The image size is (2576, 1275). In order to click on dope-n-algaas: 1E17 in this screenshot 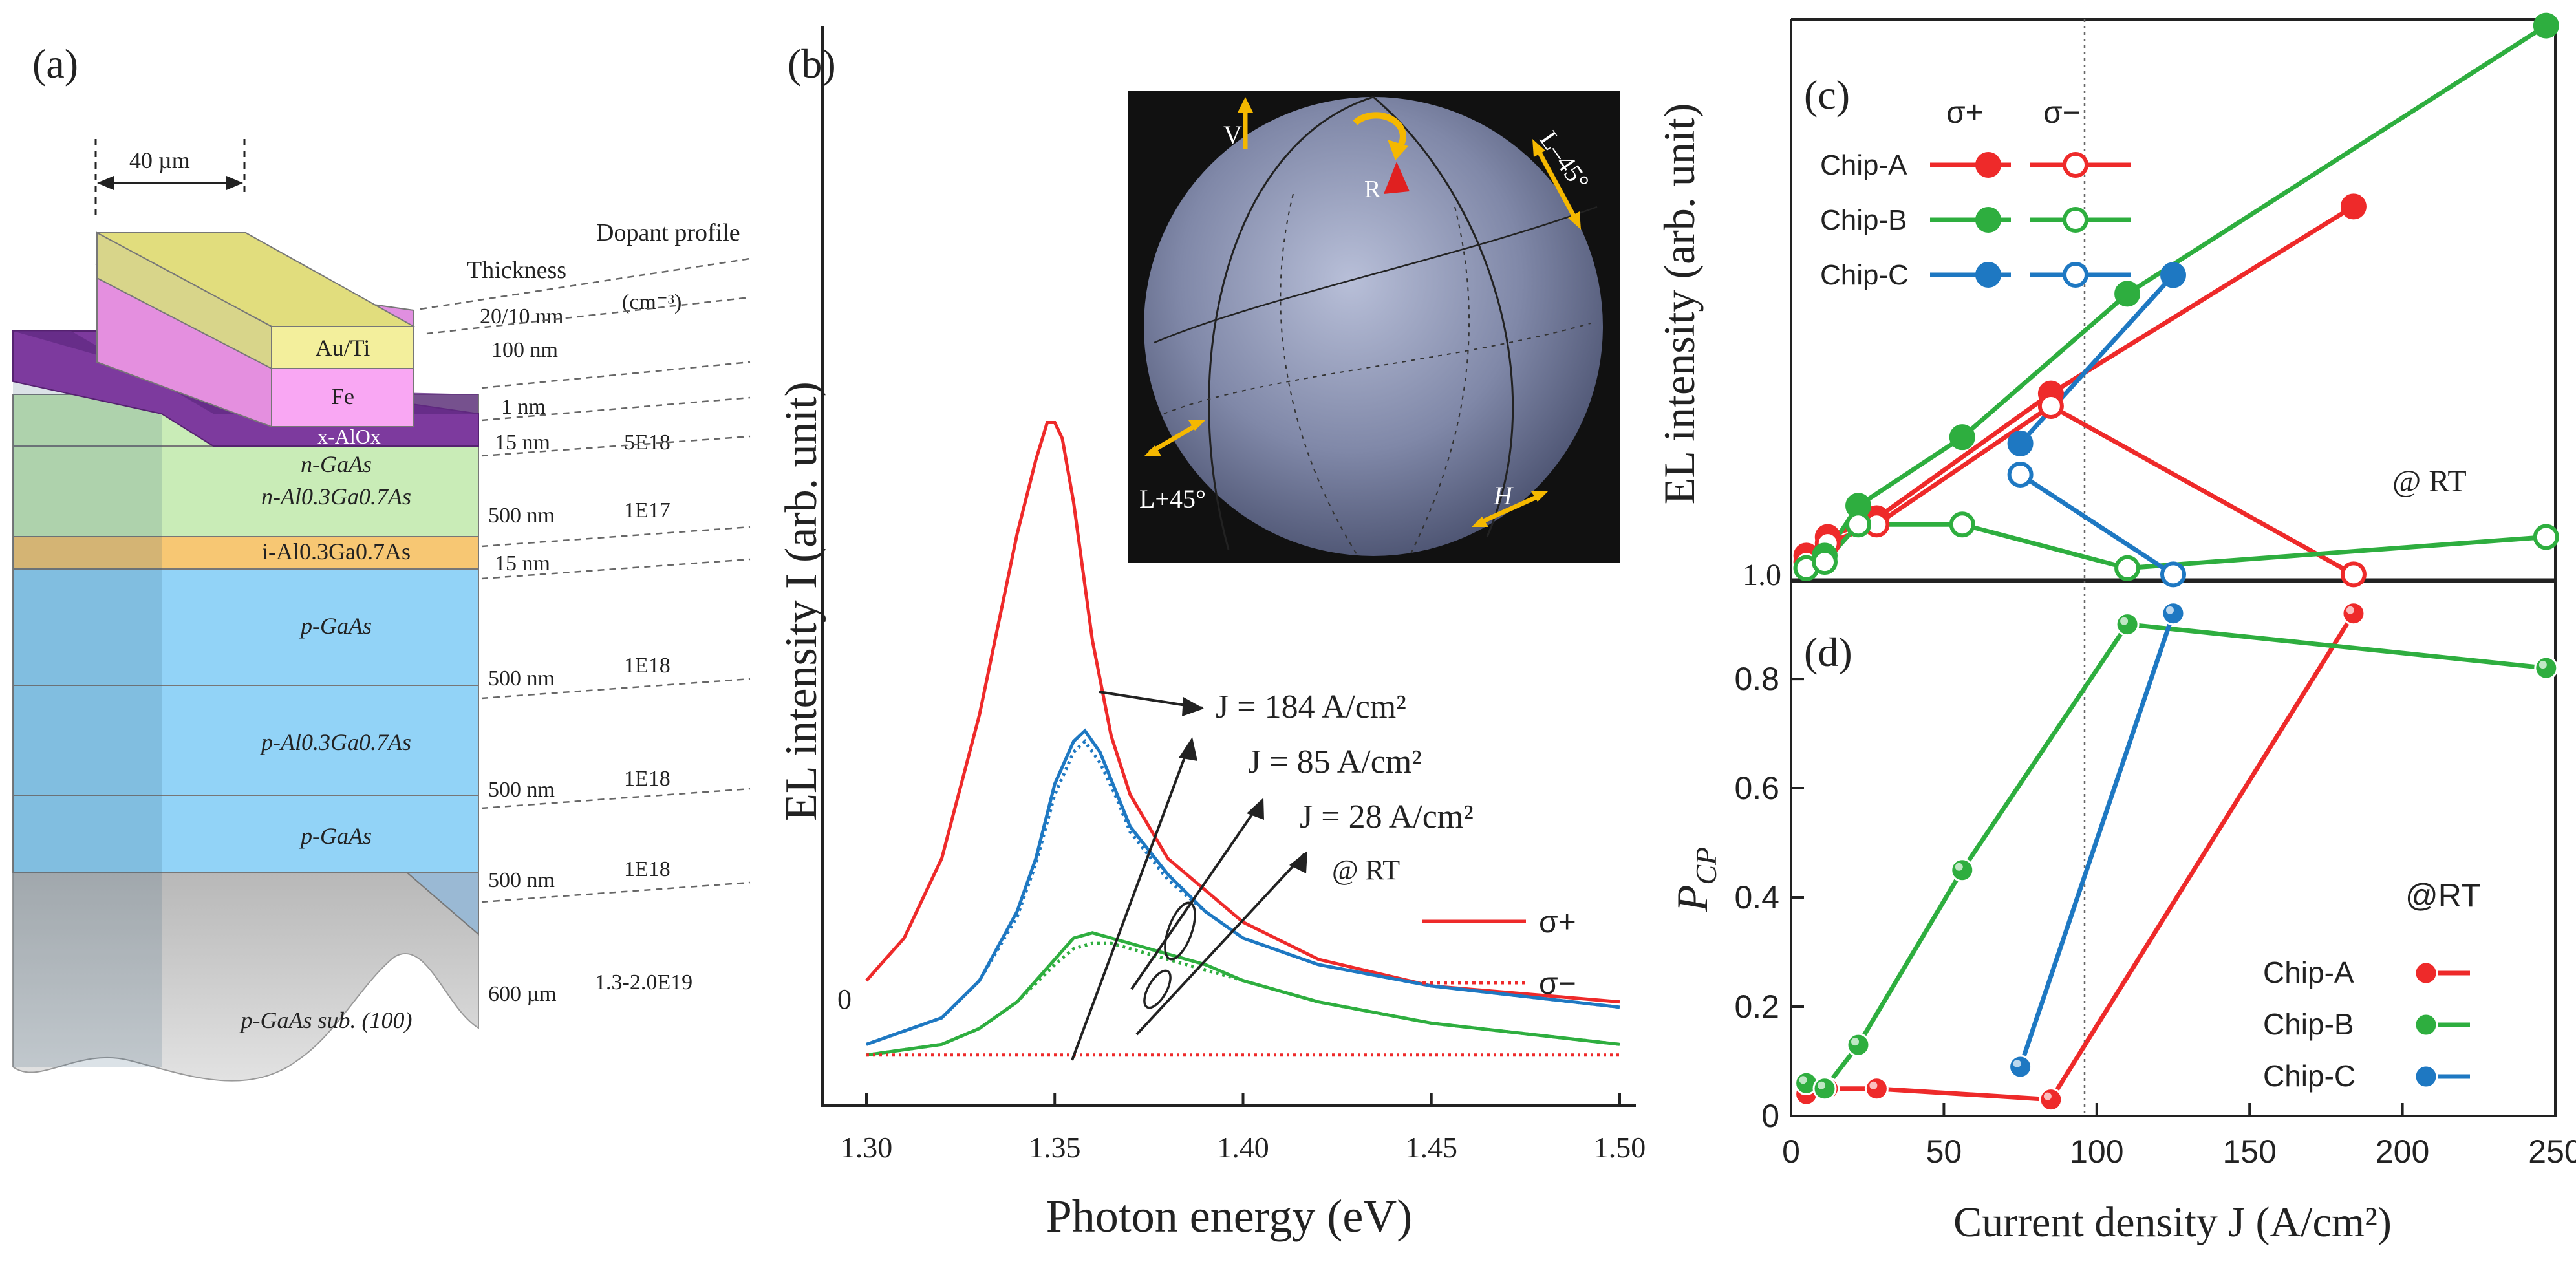, I will do `click(647, 510)`.